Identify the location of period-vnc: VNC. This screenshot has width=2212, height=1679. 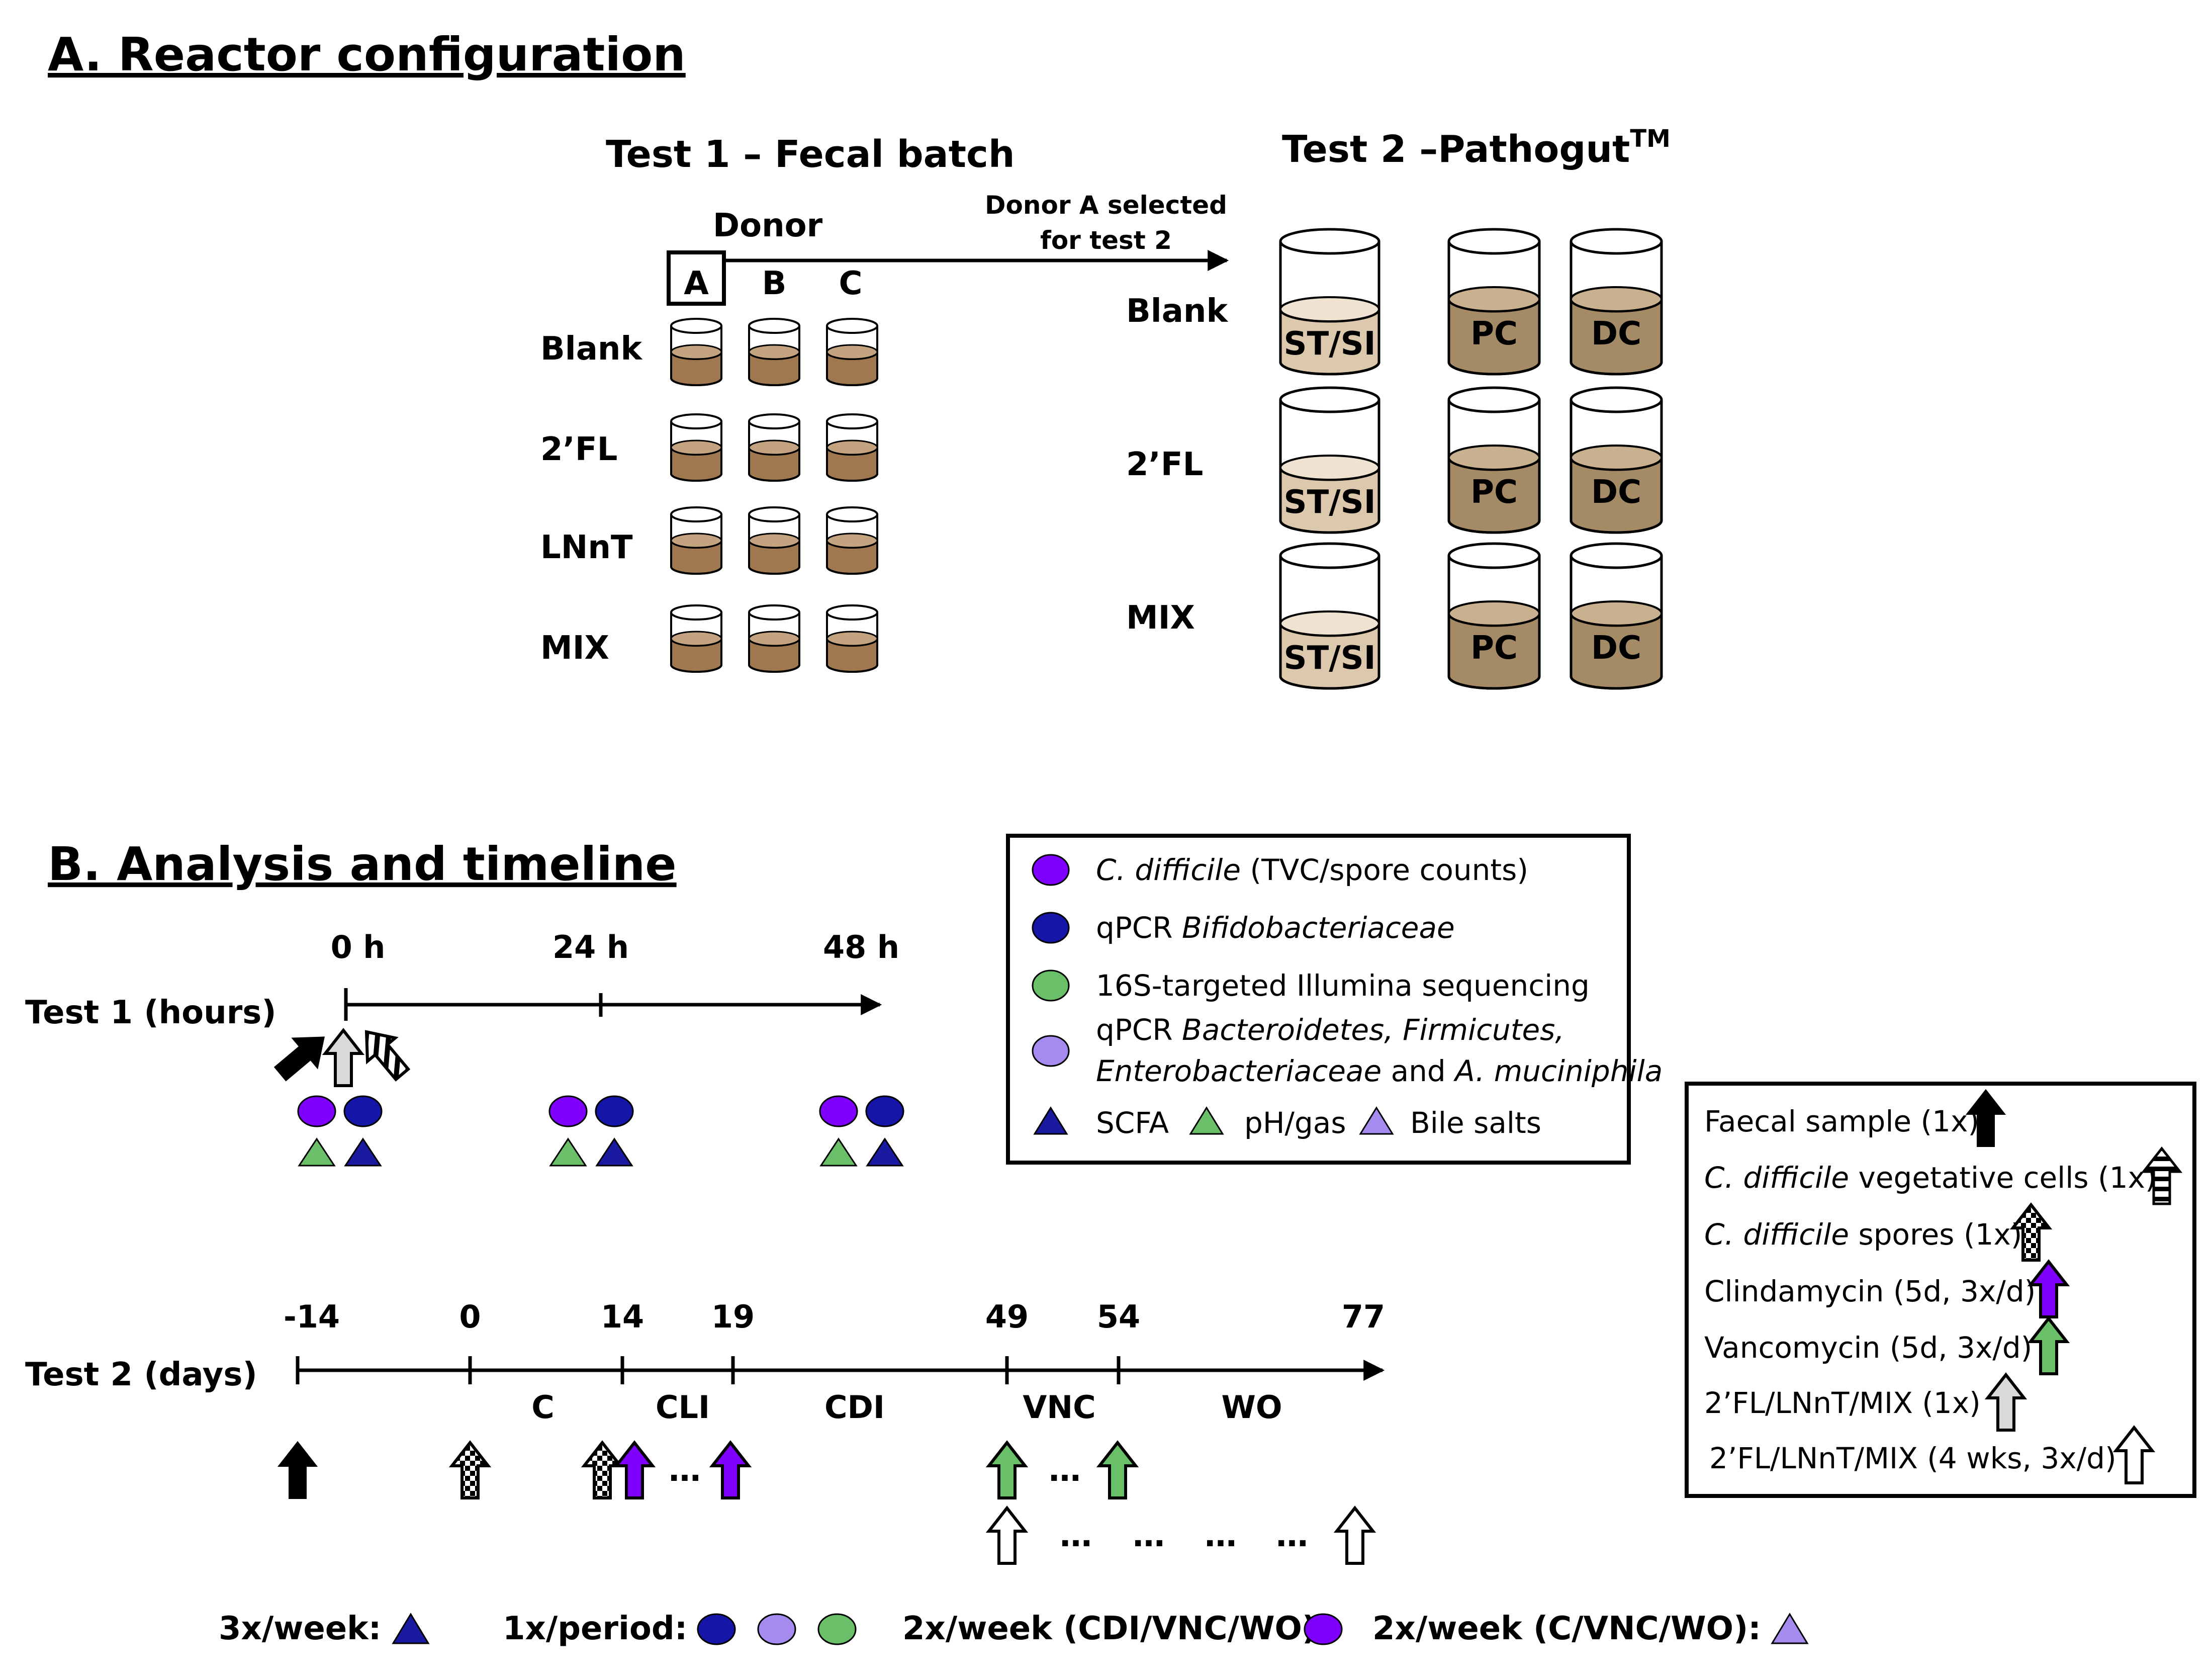
(1059, 1407).